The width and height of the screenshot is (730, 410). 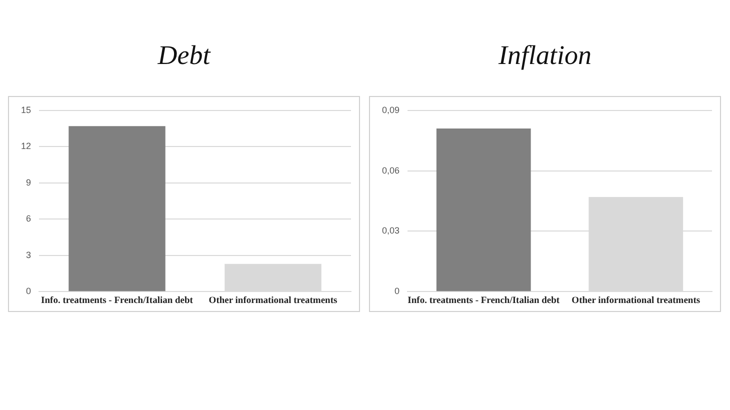 I want to click on chart-title: Debt, so click(x=184, y=55).